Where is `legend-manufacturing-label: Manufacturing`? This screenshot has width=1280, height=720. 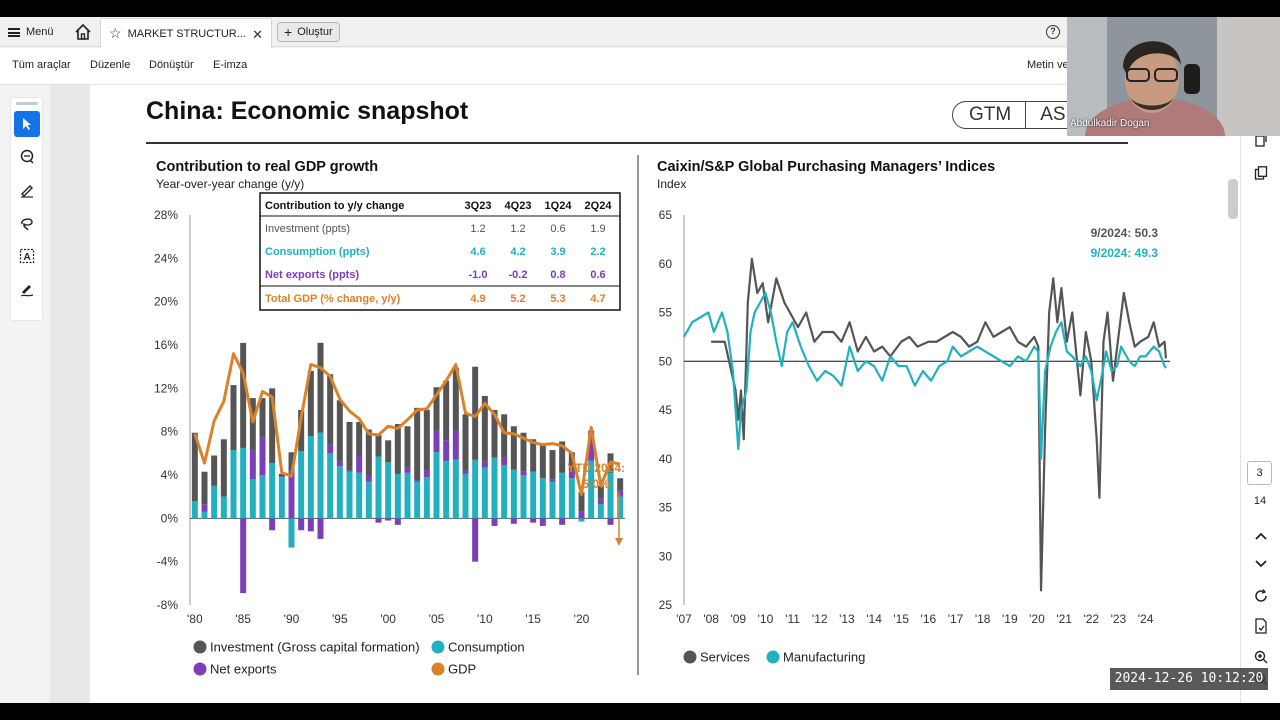
legend-manufacturing-label: Manufacturing is located at coordinates (824, 657).